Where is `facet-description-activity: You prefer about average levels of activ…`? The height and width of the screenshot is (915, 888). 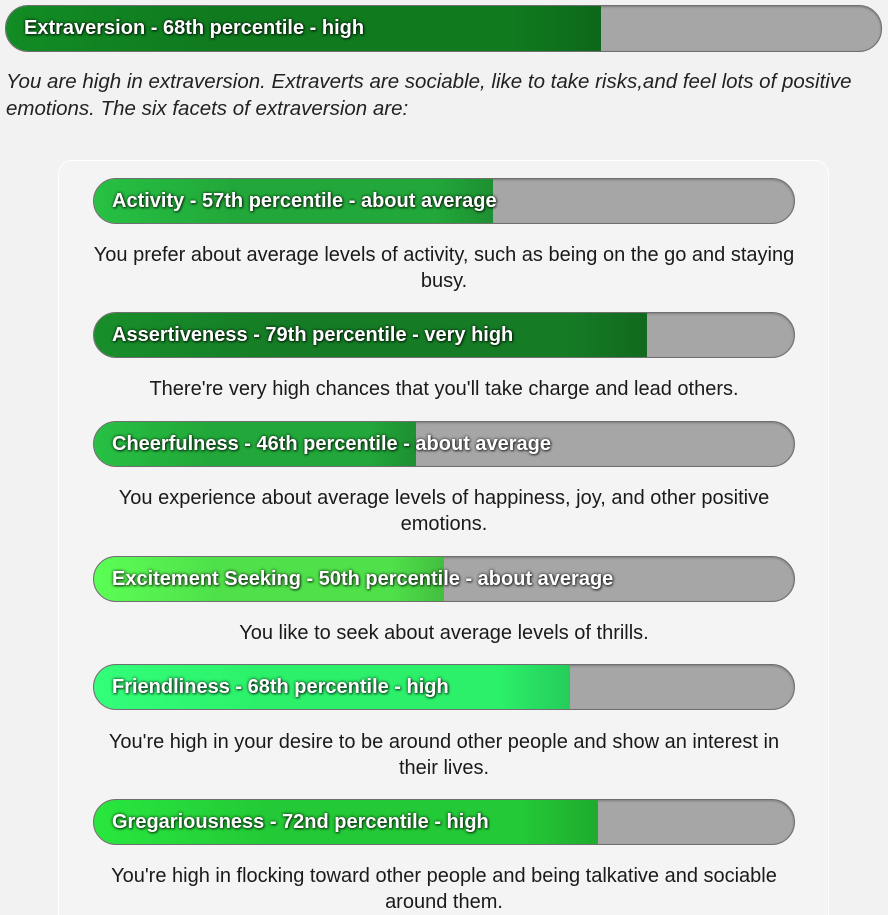
facet-description-activity: You prefer about average levels of activ… is located at coordinates (444, 268).